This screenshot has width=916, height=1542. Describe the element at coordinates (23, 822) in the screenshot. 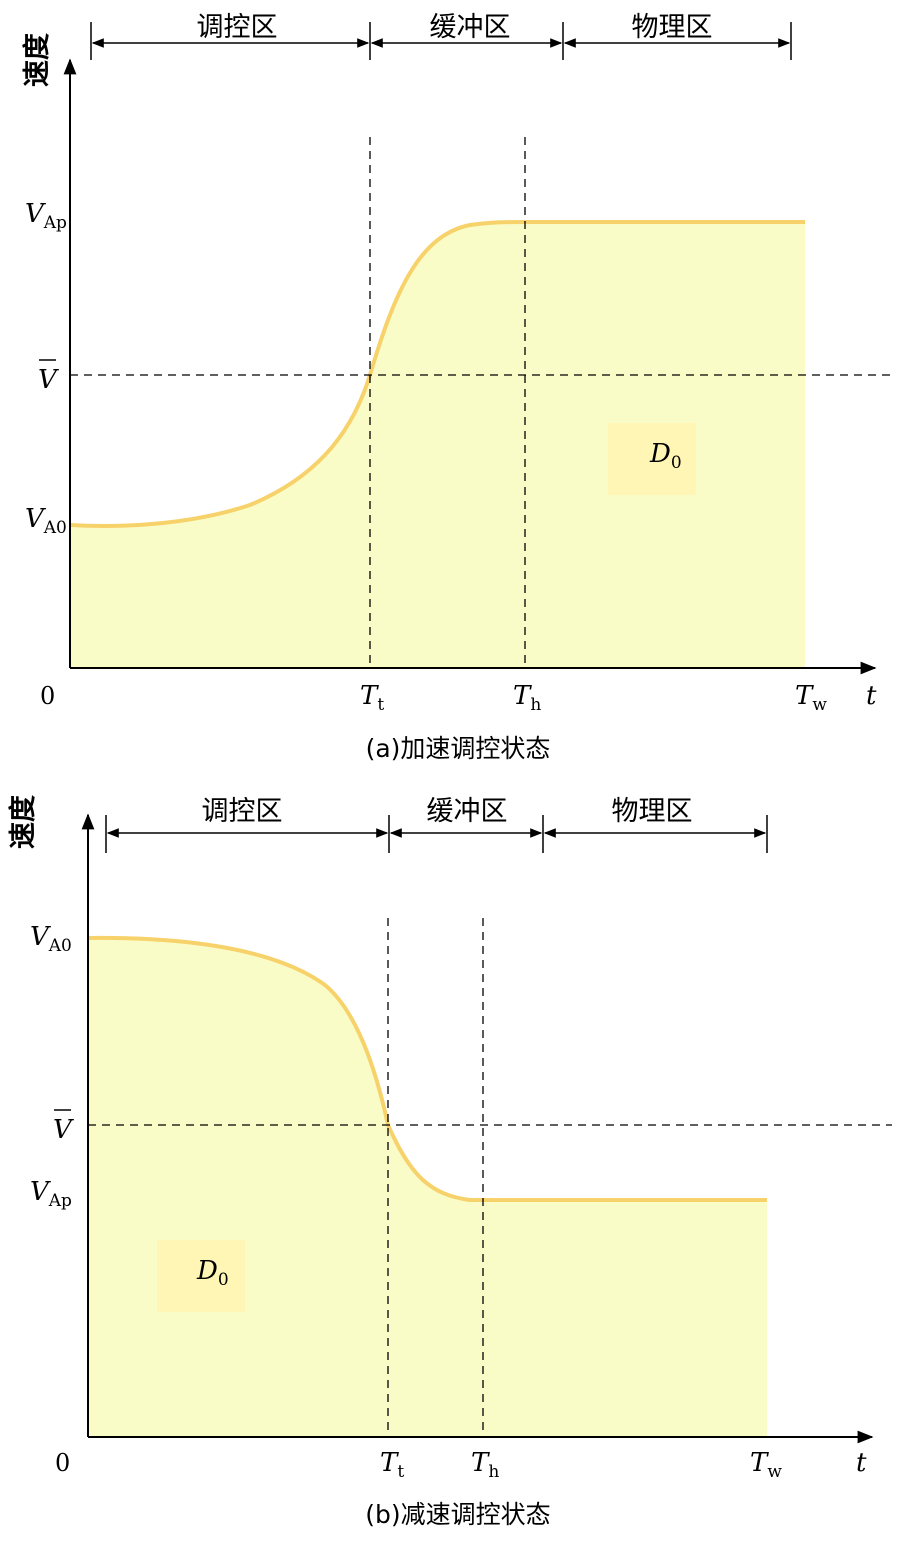

I see `panel-b-y-axis-label: 速度` at that location.